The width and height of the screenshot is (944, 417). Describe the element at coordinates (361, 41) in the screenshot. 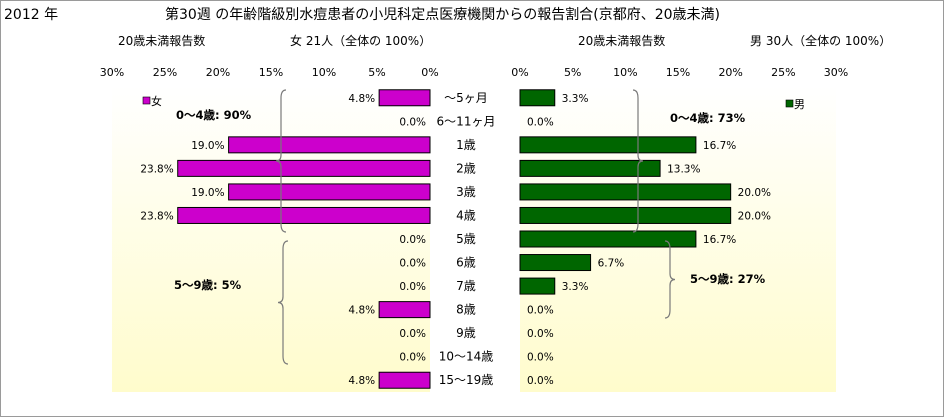

I see `female-subtitle-right: 女 21人（全体の 100%）` at that location.